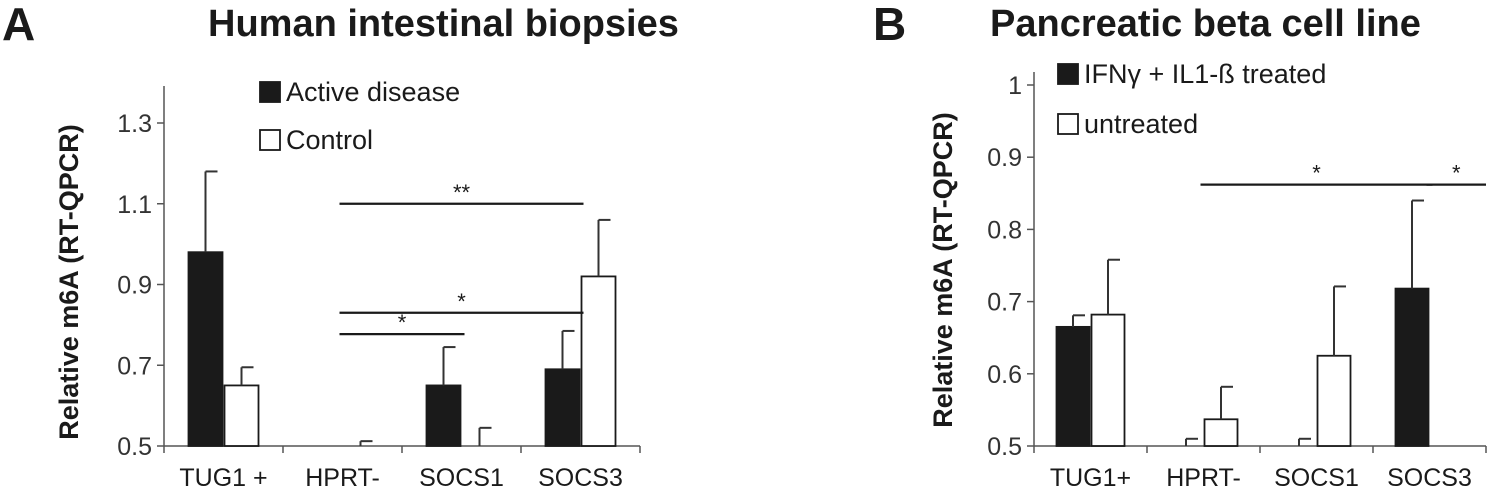 Image resolution: width=1493 pixels, height=494 pixels. Describe the element at coordinates (18, 25) in the screenshot. I see `panel-a-letter: A` at that location.